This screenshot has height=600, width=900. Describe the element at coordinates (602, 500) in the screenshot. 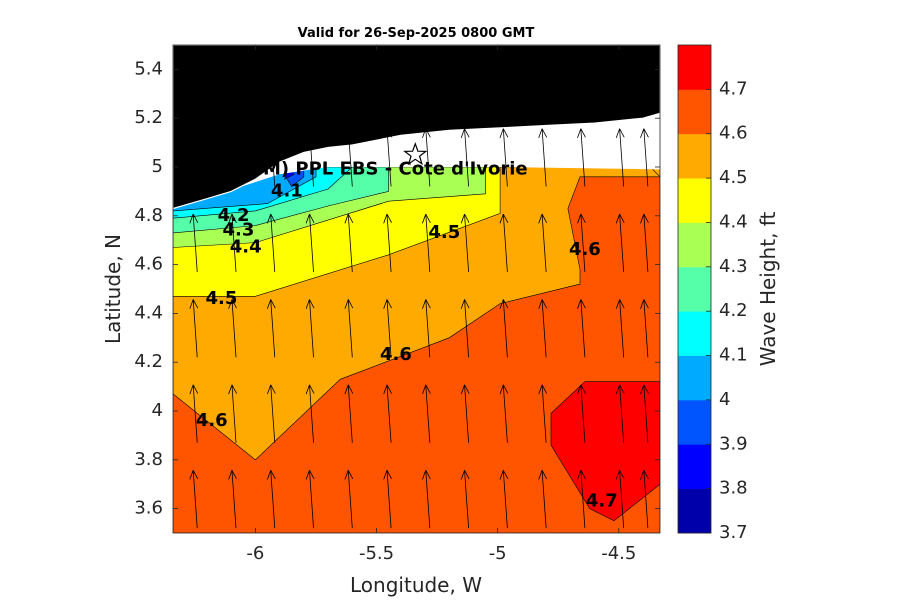

I see `contour-label: 4.7` at that location.